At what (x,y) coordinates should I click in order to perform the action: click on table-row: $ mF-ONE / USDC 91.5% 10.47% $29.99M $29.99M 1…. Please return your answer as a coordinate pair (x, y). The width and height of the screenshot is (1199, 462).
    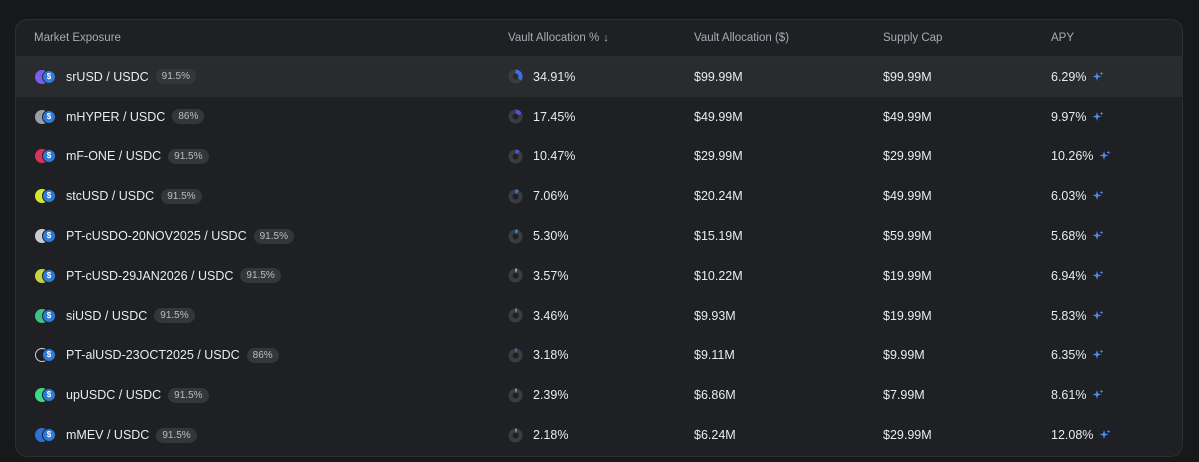
    Looking at the image, I should click on (599, 157).